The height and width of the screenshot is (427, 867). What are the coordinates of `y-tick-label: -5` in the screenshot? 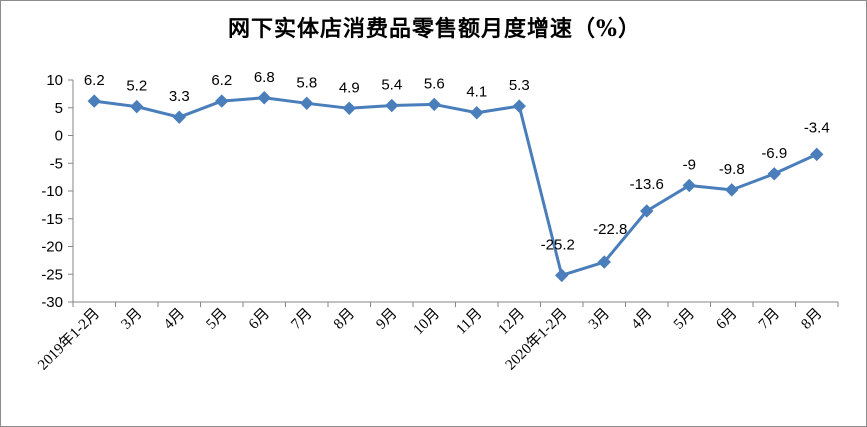 It's located at (56, 163).